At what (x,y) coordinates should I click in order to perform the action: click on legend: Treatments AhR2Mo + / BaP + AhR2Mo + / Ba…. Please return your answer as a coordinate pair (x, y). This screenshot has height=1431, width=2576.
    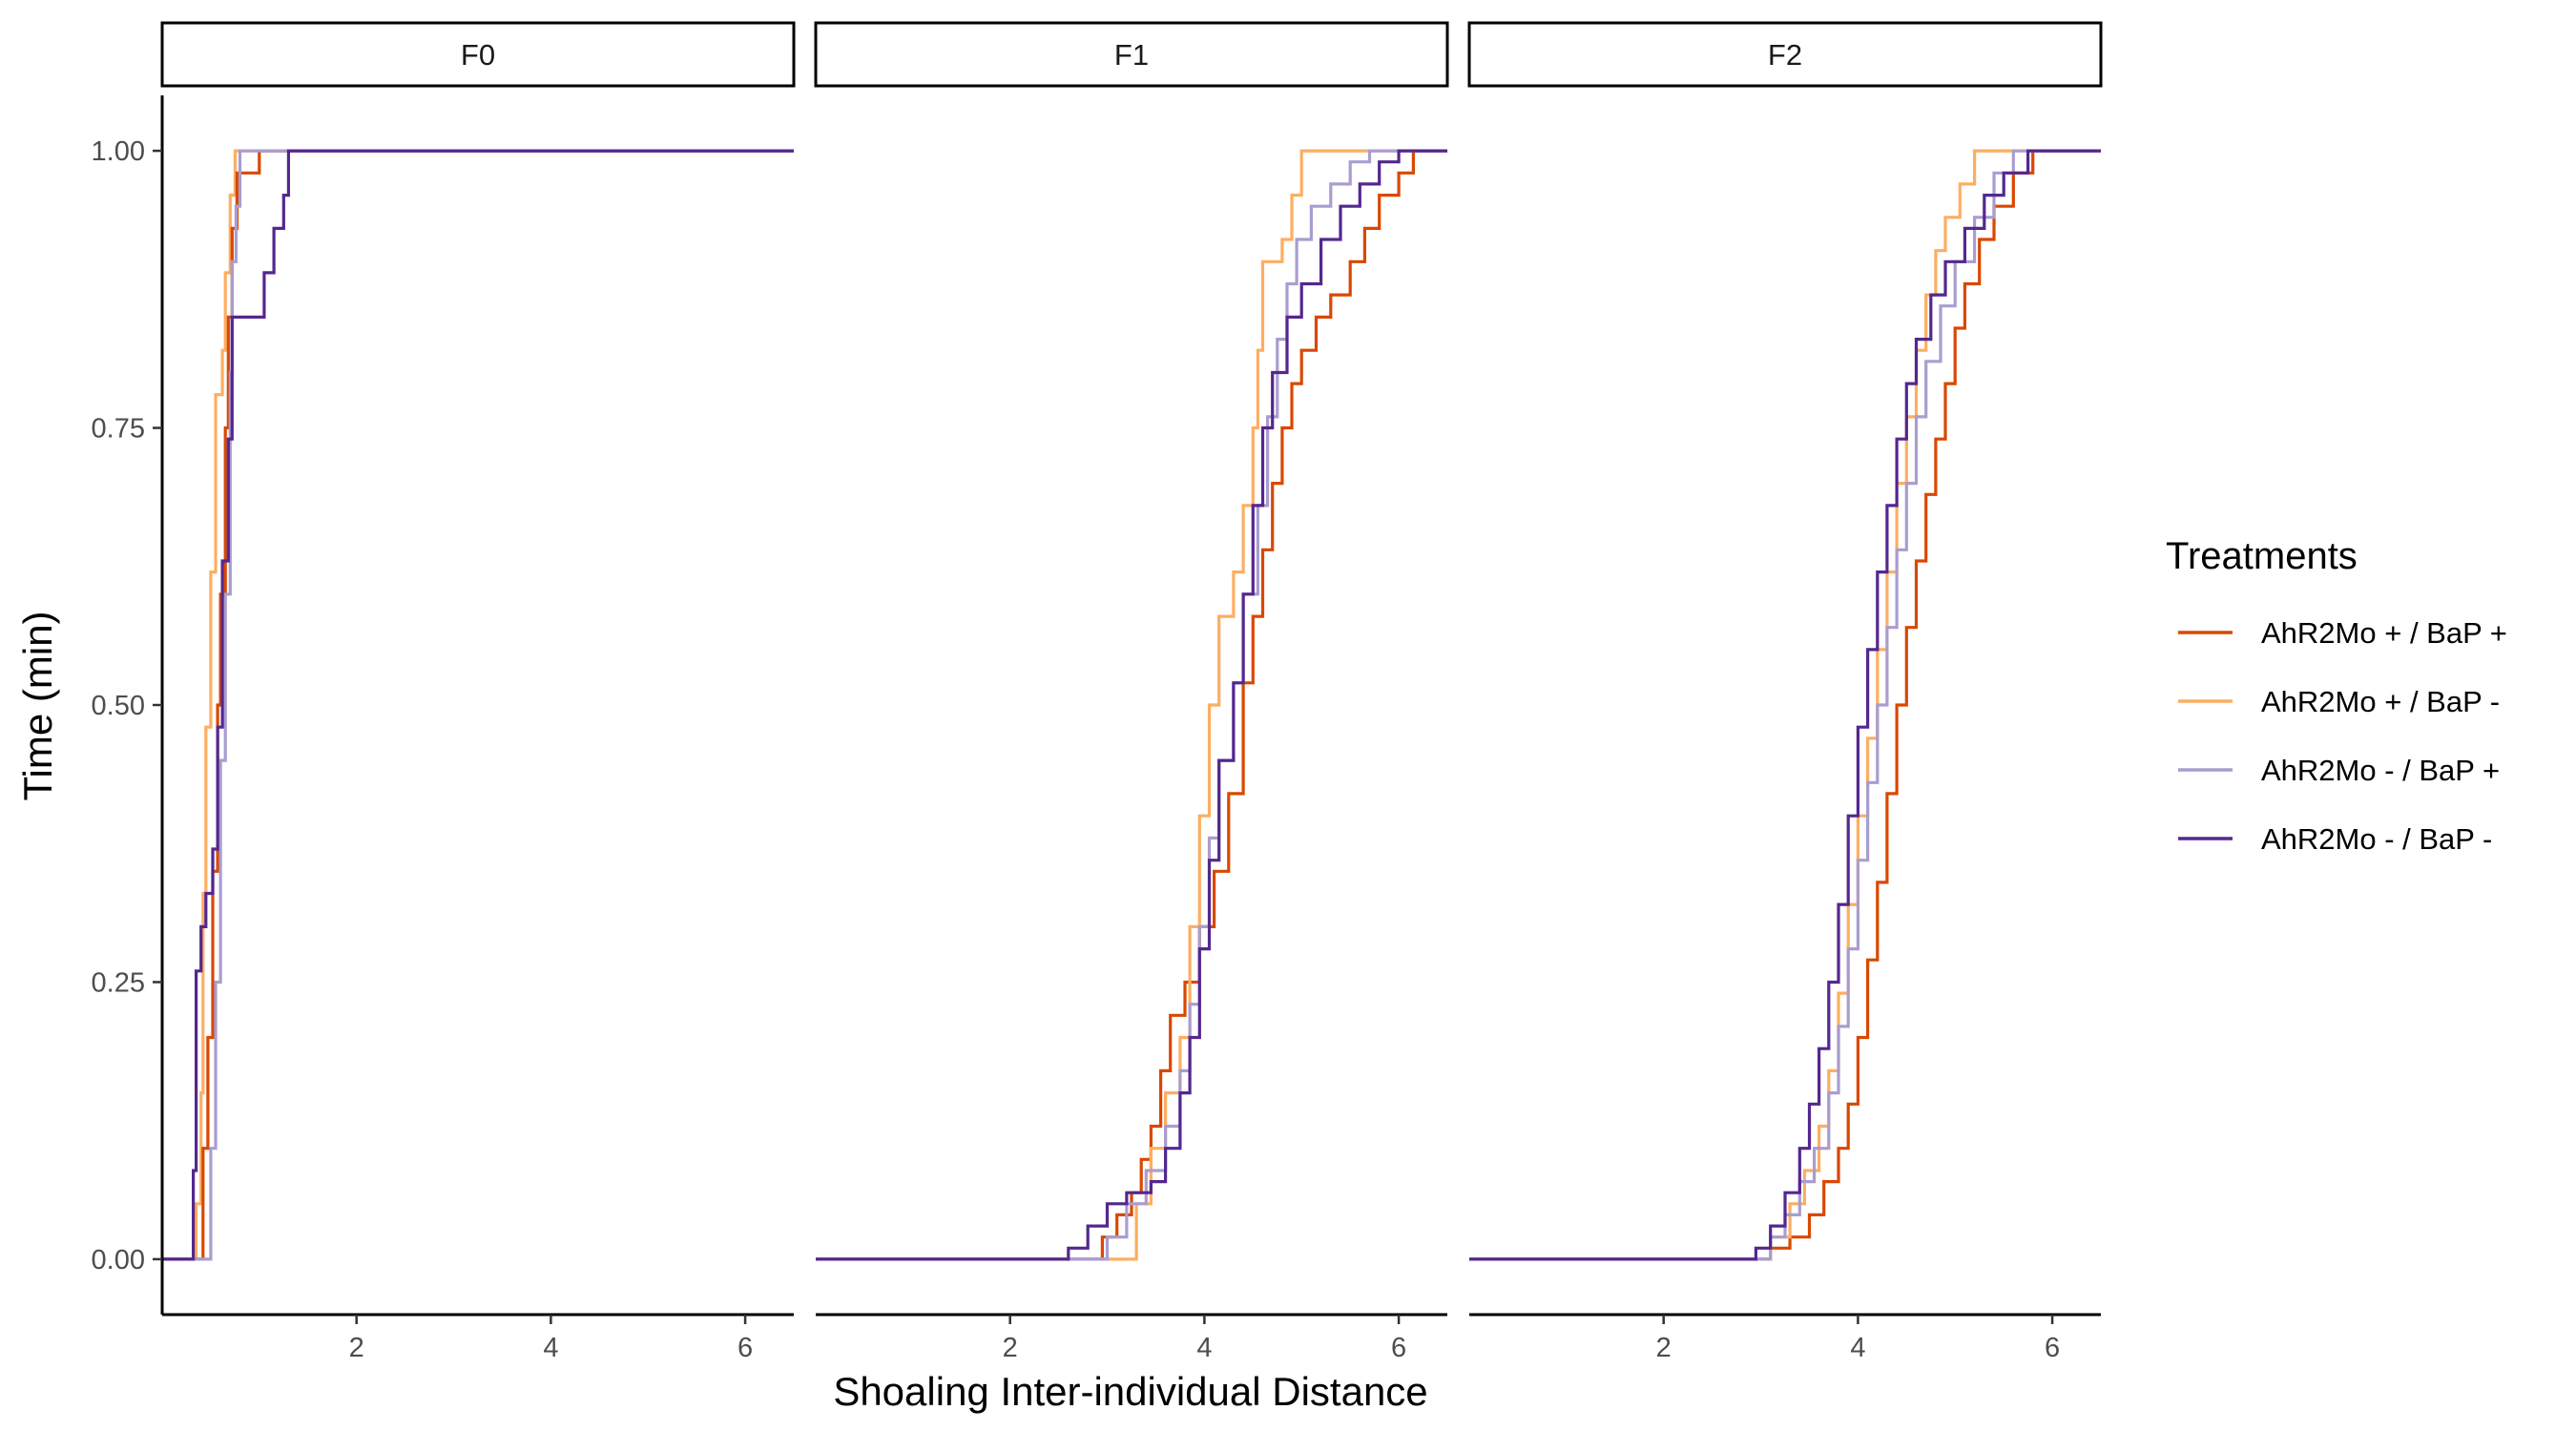
    Looking at the image, I should click on (2336, 695).